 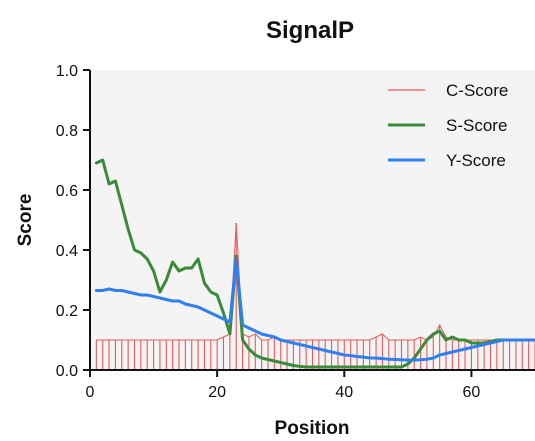 What do you see at coordinates (472, 392) in the screenshot?
I see `x-tick-label: 60` at bounding box center [472, 392].